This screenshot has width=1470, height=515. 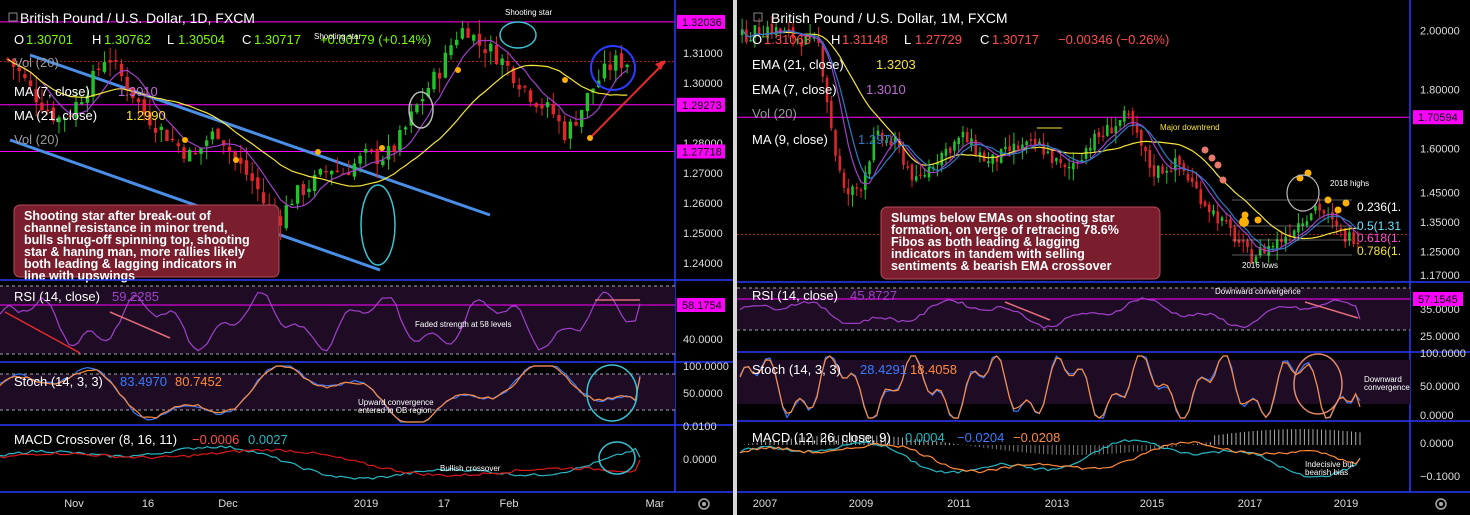 What do you see at coordinates (470, 468) in the screenshot?
I see `macd-note: Bullish crossover` at bounding box center [470, 468].